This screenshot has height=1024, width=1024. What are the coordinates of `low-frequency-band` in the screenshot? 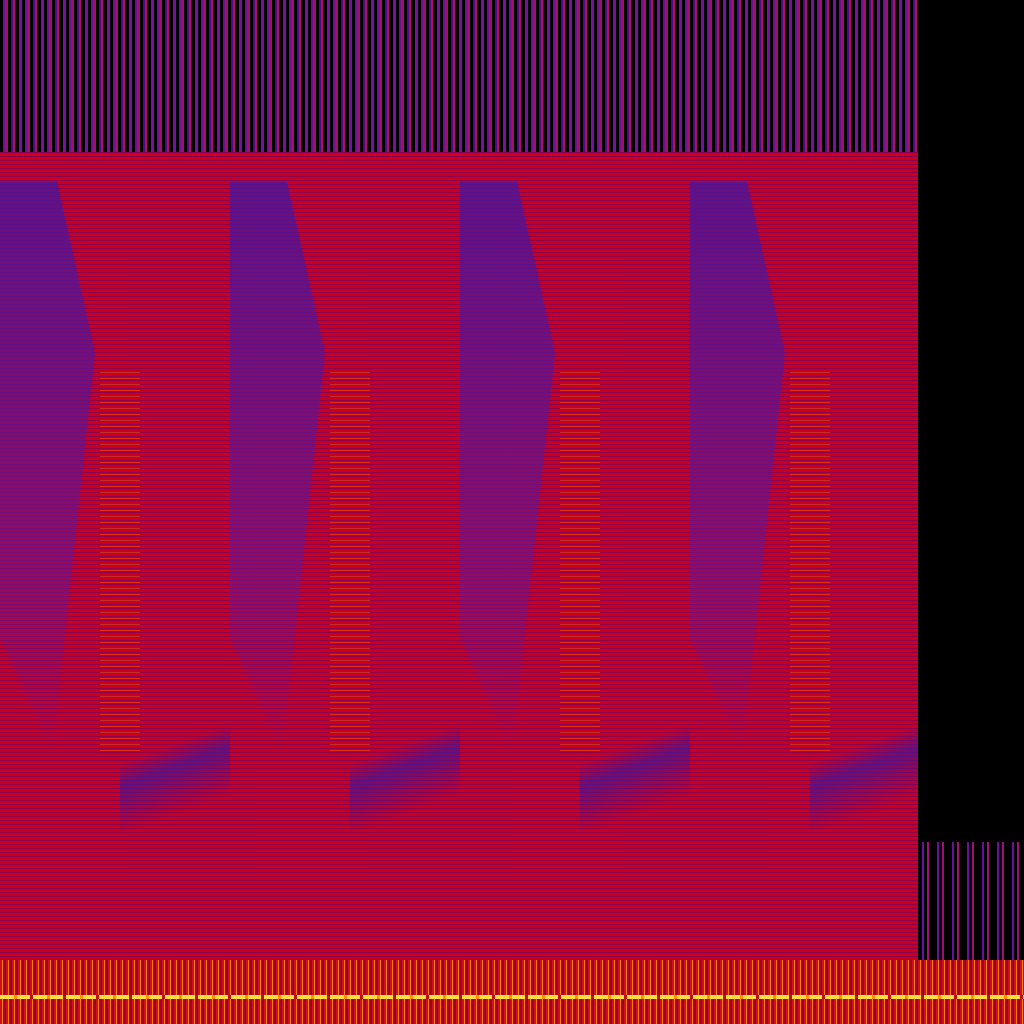 It's located at (512, 992).